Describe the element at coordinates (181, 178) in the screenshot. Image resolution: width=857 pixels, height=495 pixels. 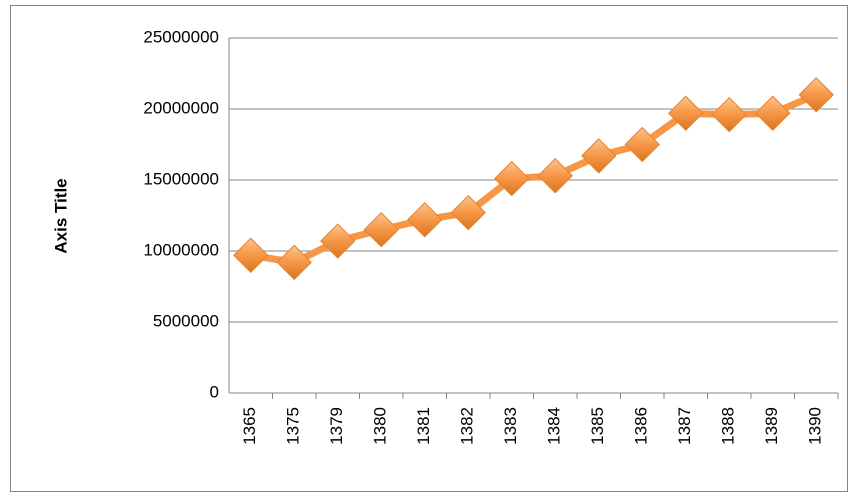
I see `y-tick-label: 15000000` at that location.